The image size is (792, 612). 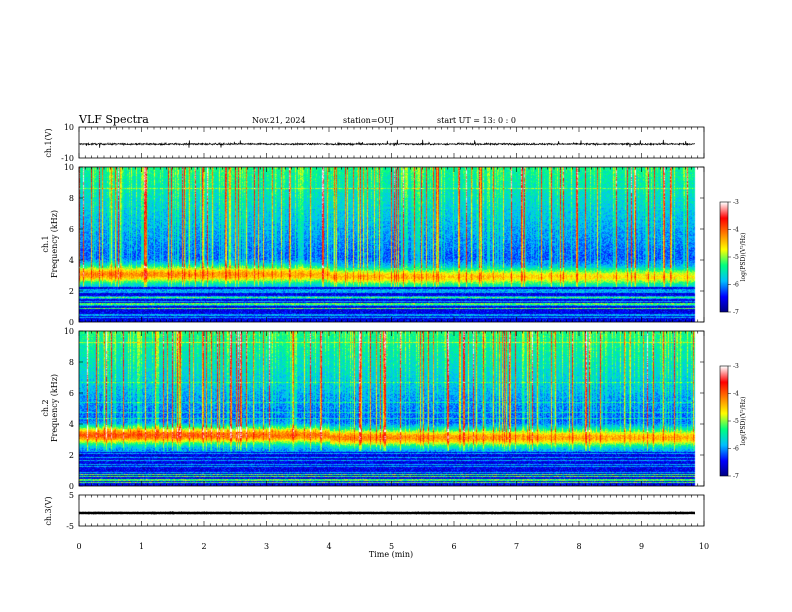 What do you see at coordinates (45, 243) in the screenshot?
I see `y-axis-label-channel: ch.1` at bounding box center [45, 243].